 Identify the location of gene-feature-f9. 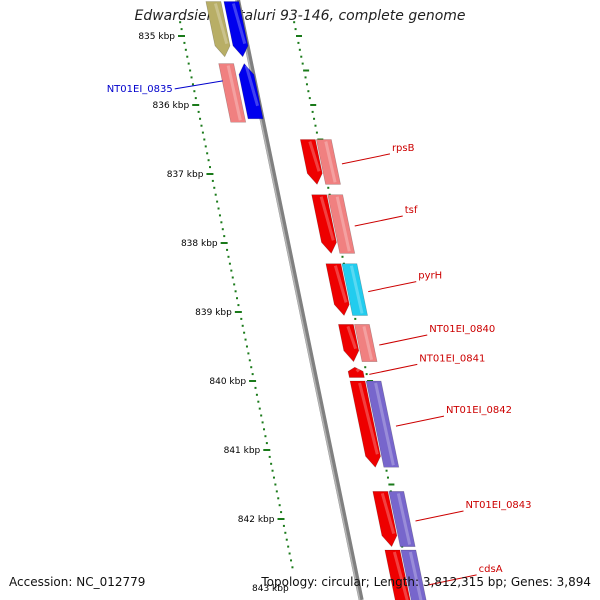
(337, 289).